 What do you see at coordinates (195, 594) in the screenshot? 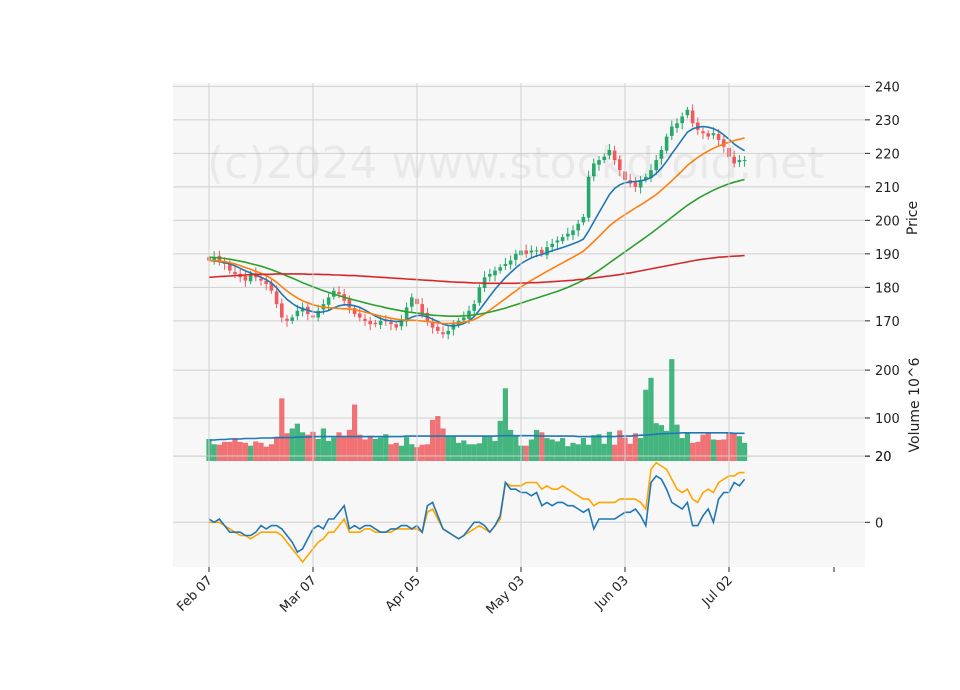
I see `x-tick-label: Feb 07` at bounding box center [195, 594].